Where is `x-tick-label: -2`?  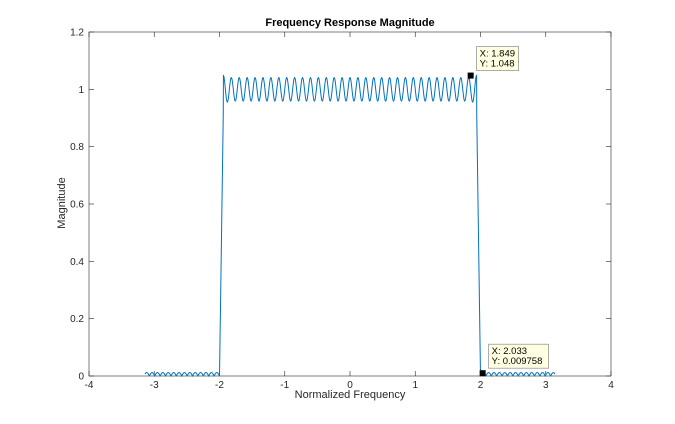
x-tick-label: -2 is located at coordinates (219, 385).